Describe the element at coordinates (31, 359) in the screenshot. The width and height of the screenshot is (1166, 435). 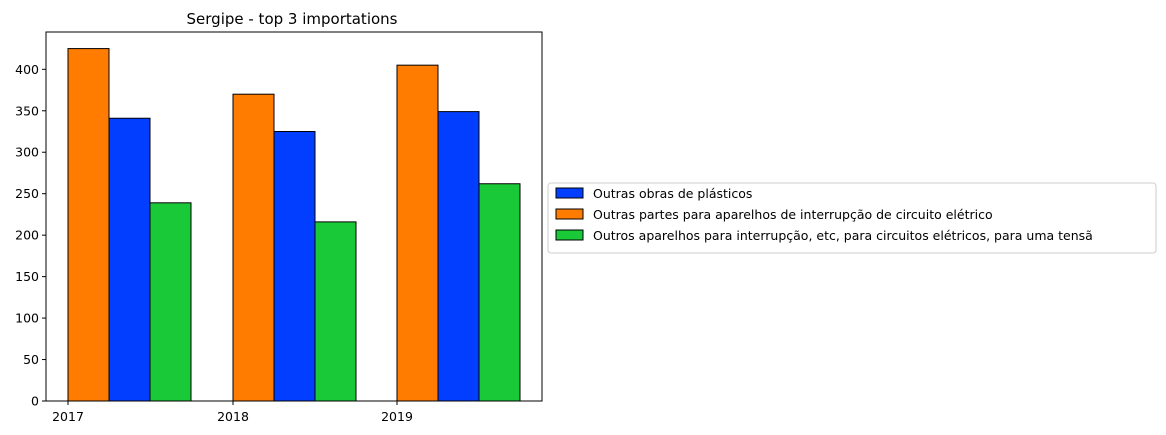
I see `y-tick-label: 50` at that location.